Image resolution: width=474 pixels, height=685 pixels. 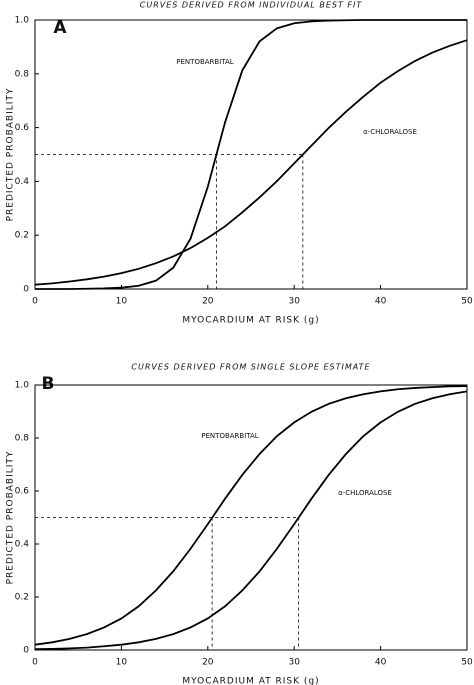 I want to click on chart-title: CURVES DERIVED FROM INDIVIDUAL BEST FIT, so click(x=251, y=5).